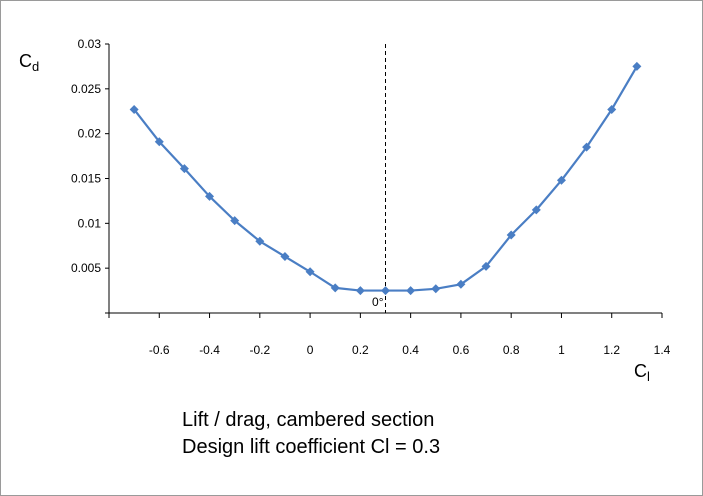  I want to click on reference-line-label: 0°, so click(378, 302).